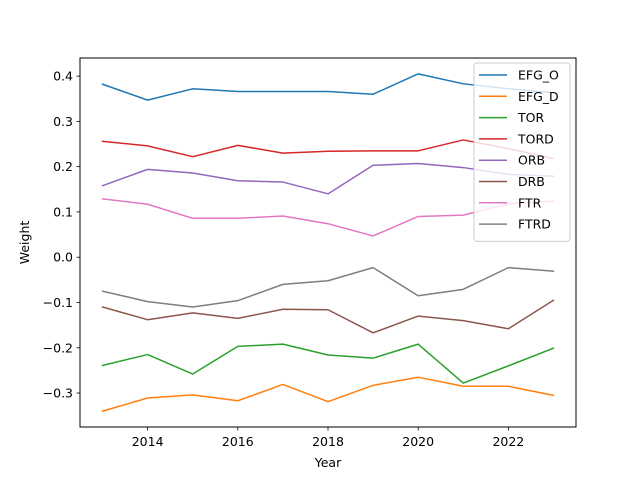 The image size is (640, 480). What do you see at coordinates (148, 441) in the screenshot?
I see `x-tick-label: 2014` at bounding box center [148, 441].